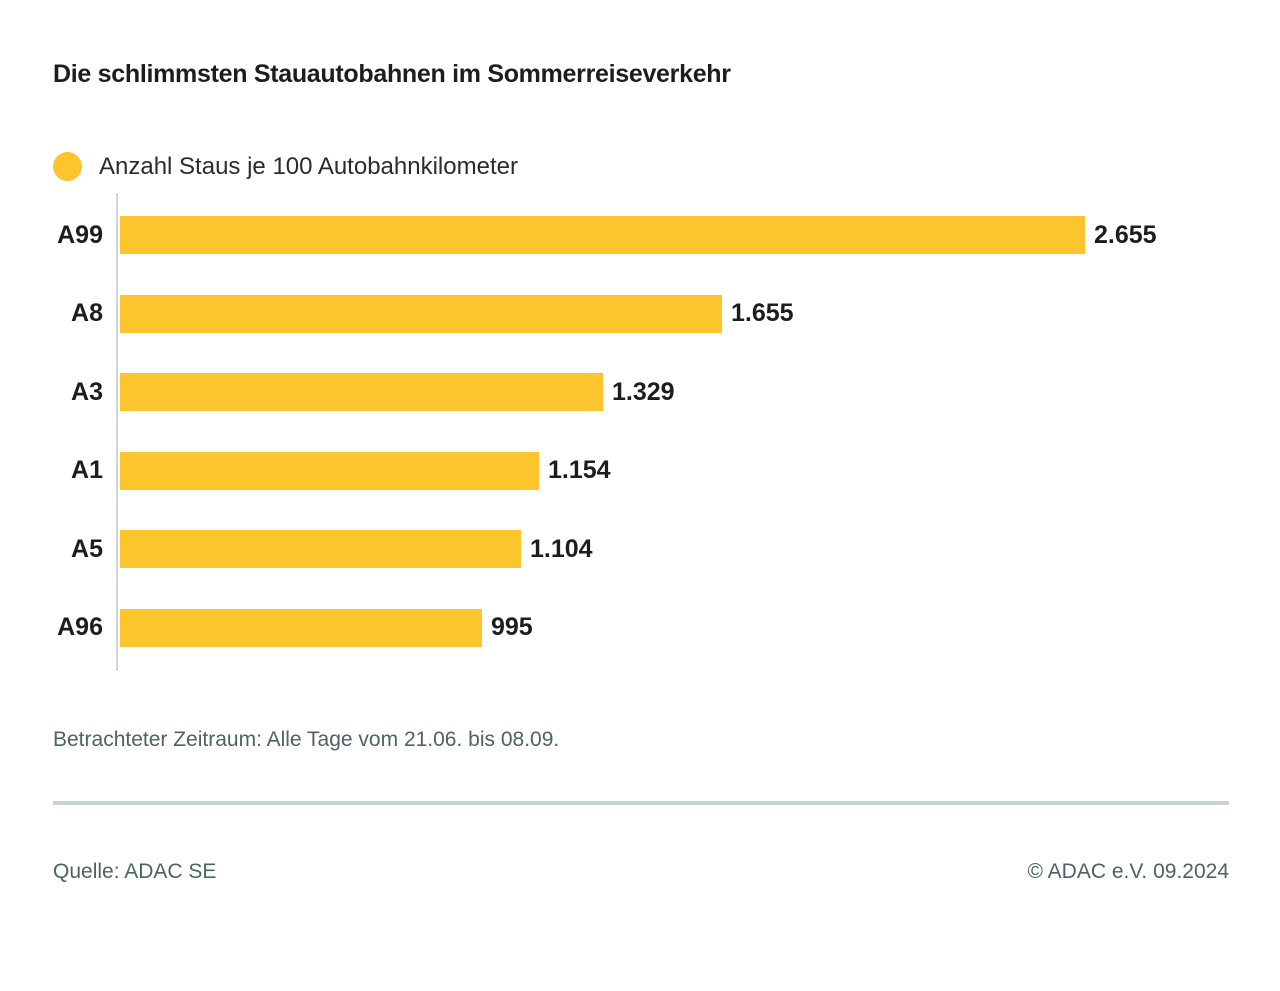 This screenshot has height=991, width=1280. I want to click on value-label: 2.655, so click(1125, 234).